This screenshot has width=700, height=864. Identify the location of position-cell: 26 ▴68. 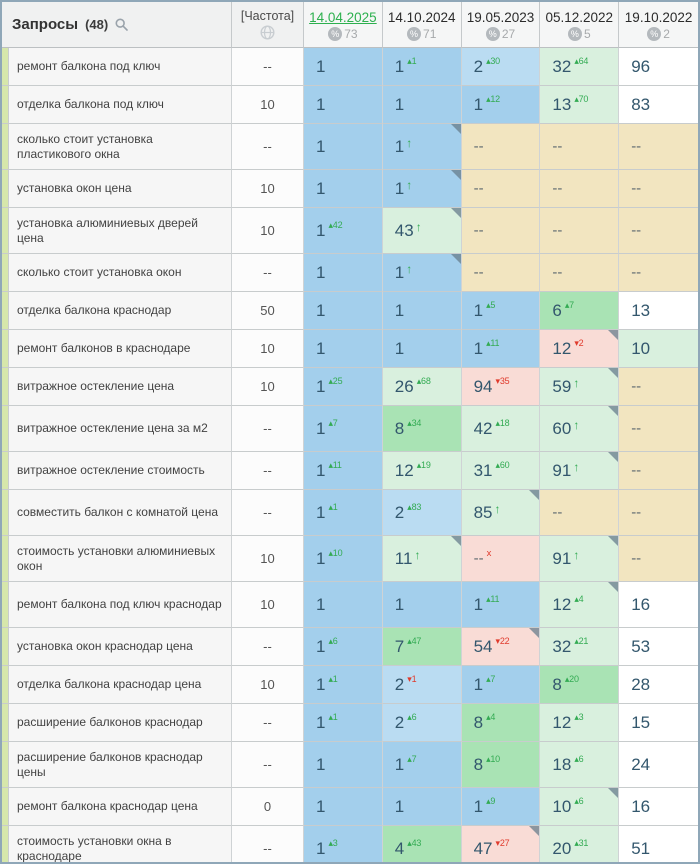
(422, 387).